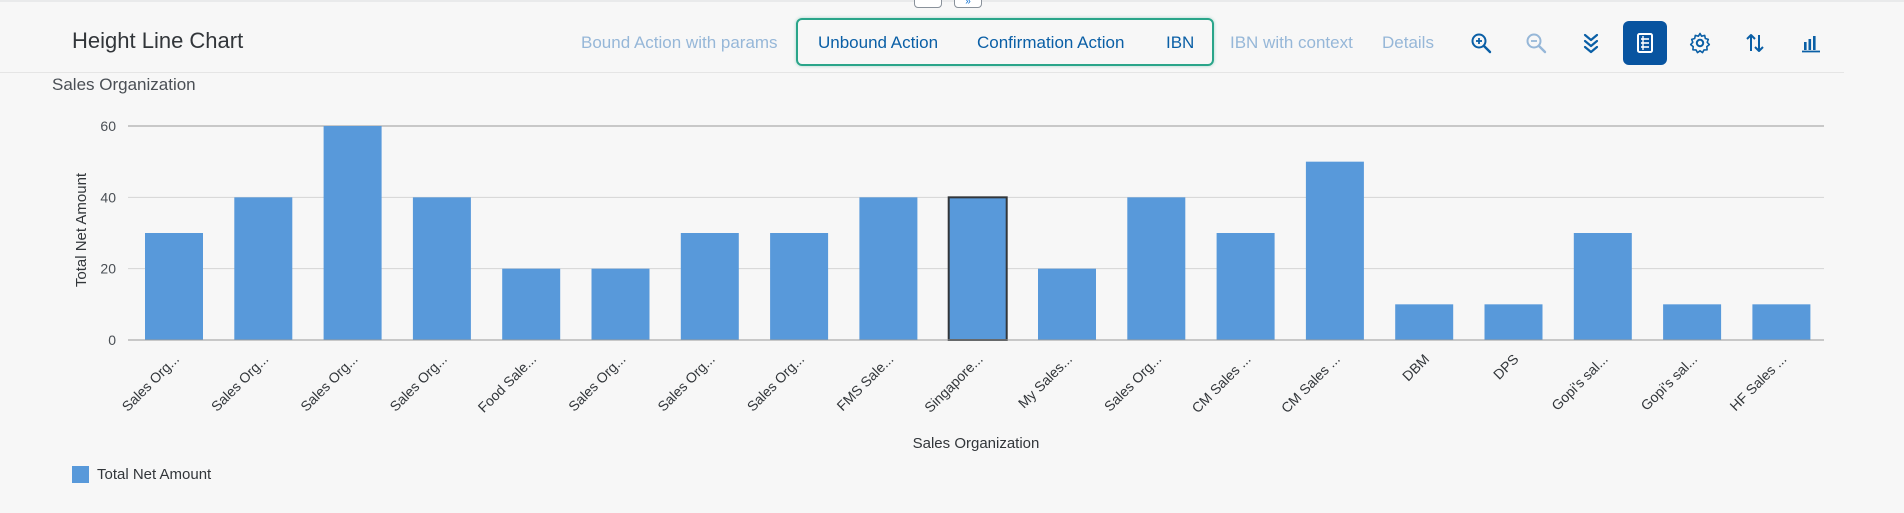 This screenshot has height=513, width=1904. I want to click on bound-action-button: Bound Action with params, so click(679, 42).